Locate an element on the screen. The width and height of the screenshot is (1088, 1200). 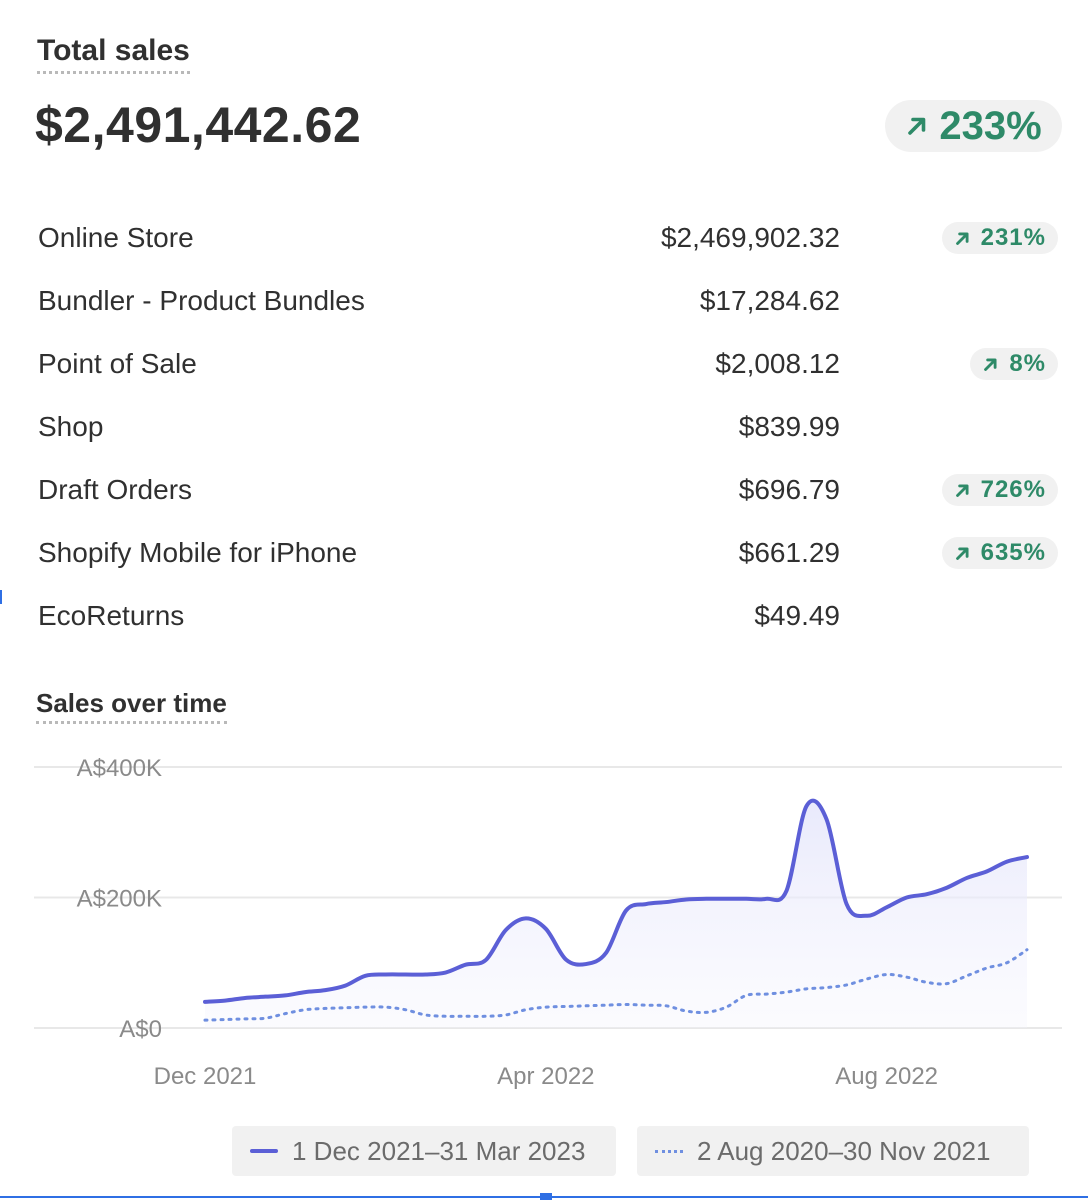
selection-edge-handle is located at coordinates (546, 1196).